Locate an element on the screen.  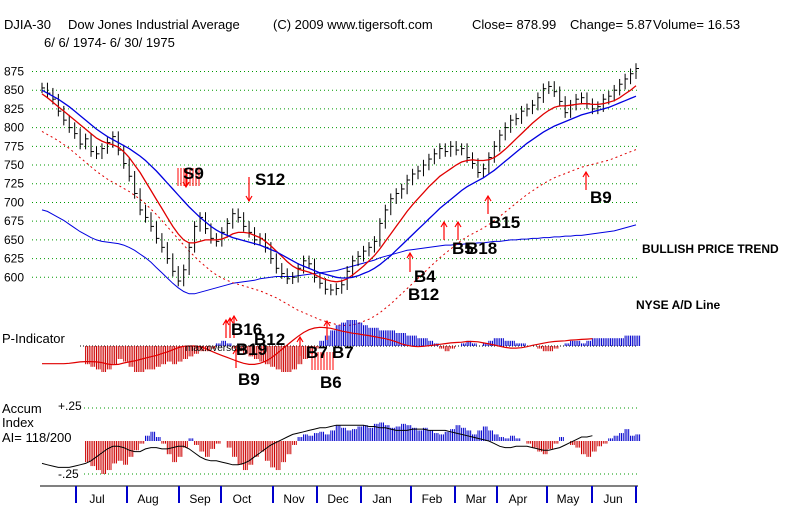
y-tick-label: 675 is located at coordinates (14, 221).